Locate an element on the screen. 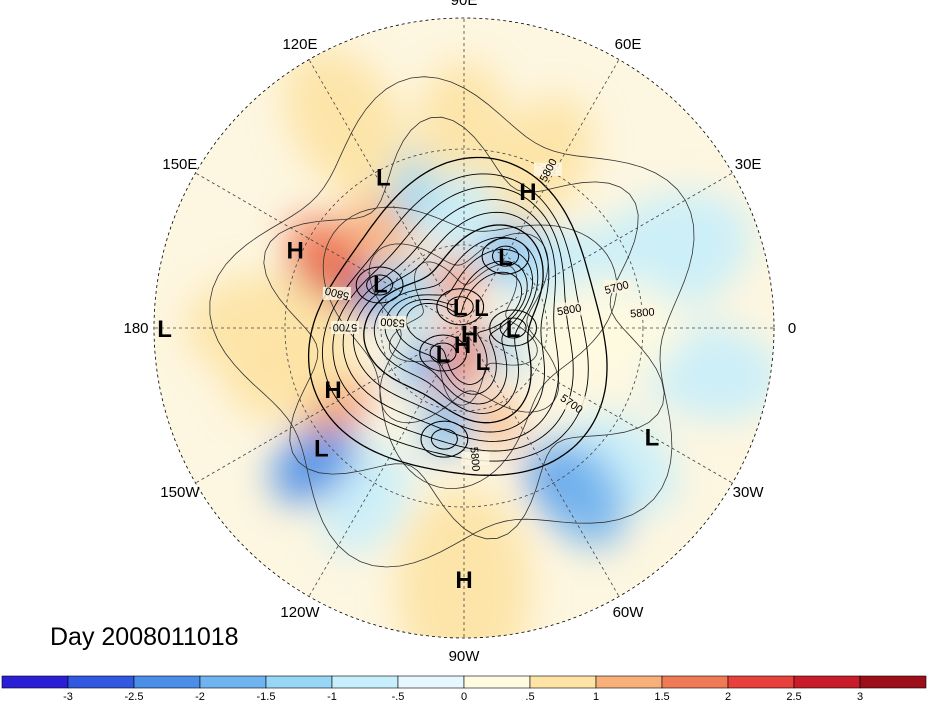 This screenshot has width=928, height=702. longitude-label-150e: 150E is located at coordinates (179, 164).